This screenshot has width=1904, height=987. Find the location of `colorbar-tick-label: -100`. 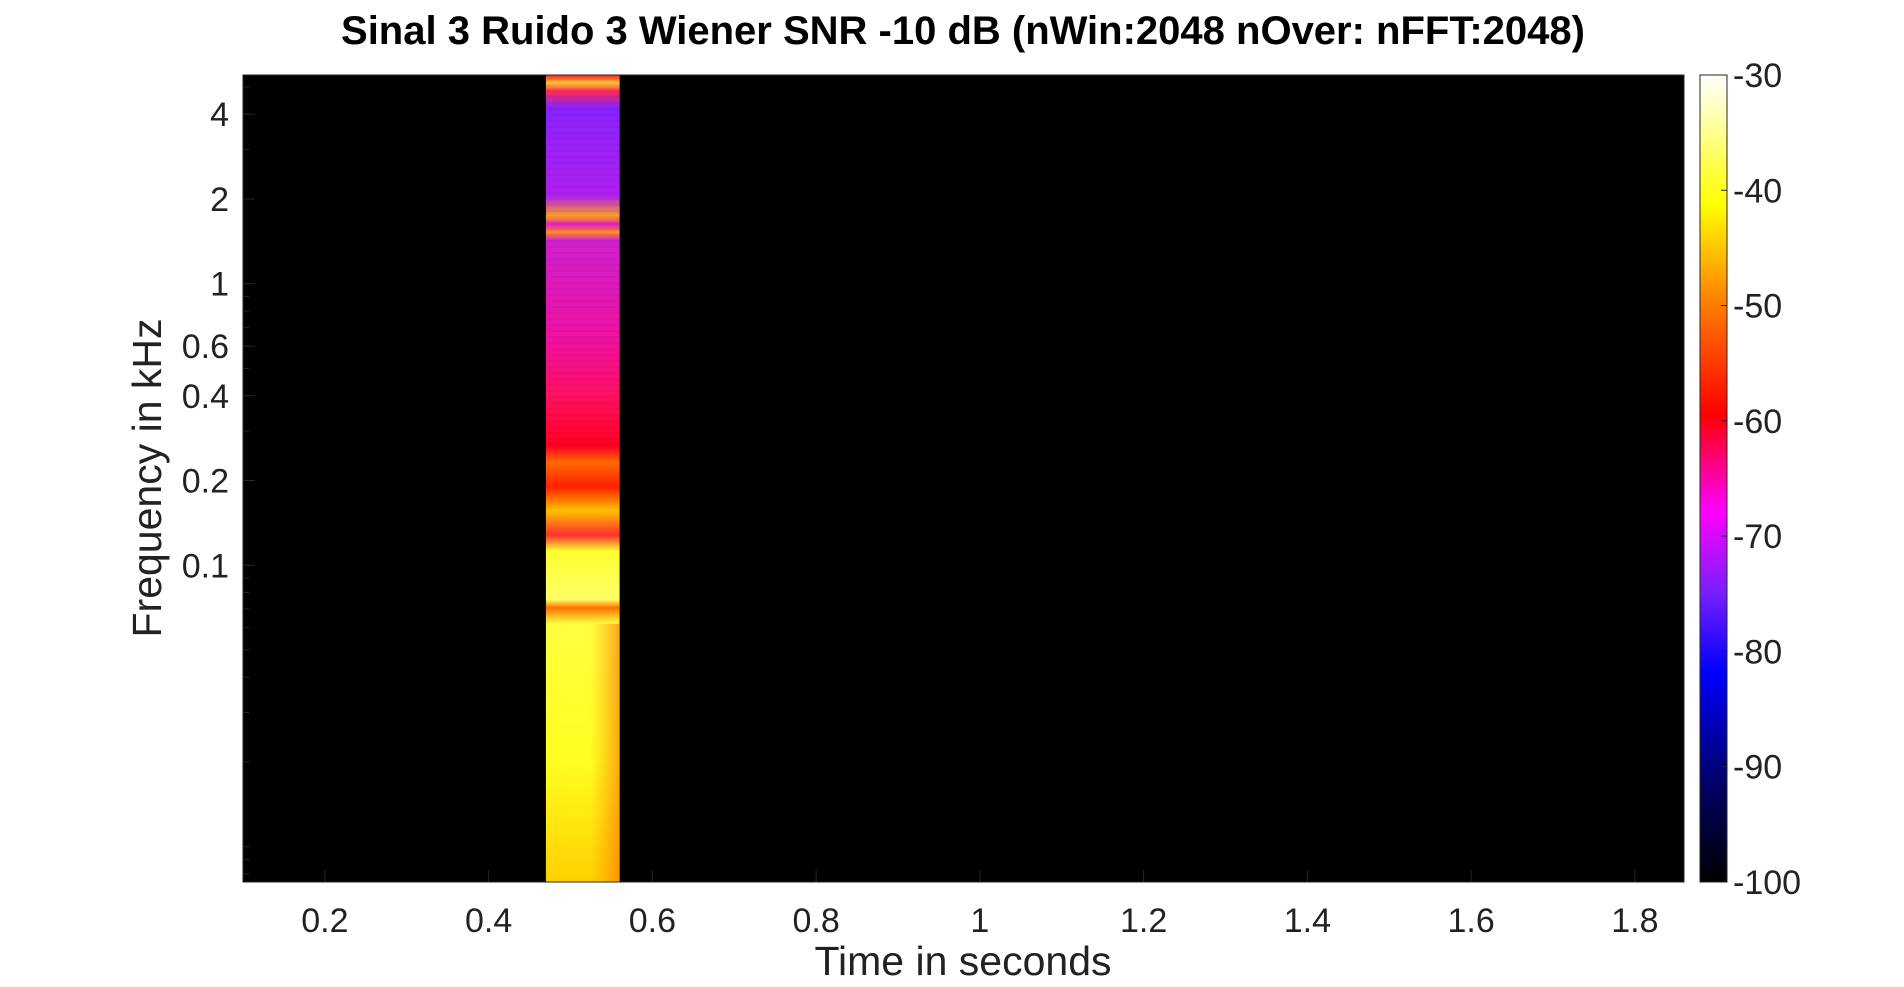

colorbar-tick-label: -100 is located at coordinates (1767, 883).